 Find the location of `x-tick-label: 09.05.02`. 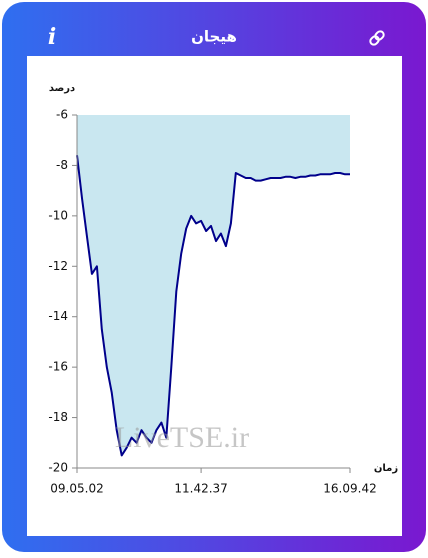

x-tick-label: 09.05.02 is located at coordinates (76, 489).